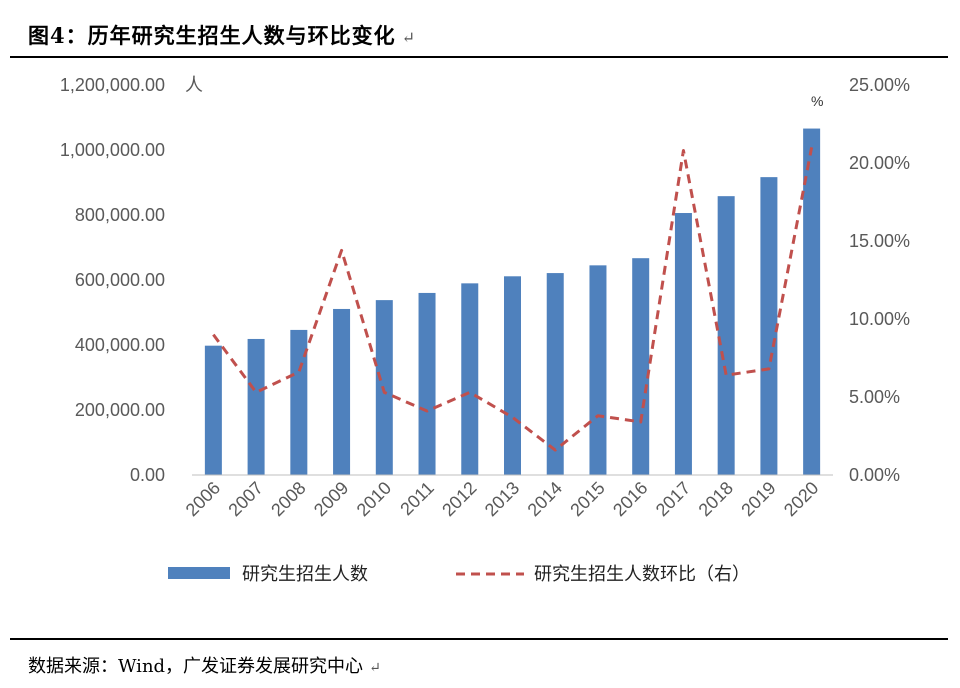  Describe the element at coordinates (196, 666) in the screenshot. I see `source-text: 数据来源：Wind，广发证券发展研究中心` at that location.